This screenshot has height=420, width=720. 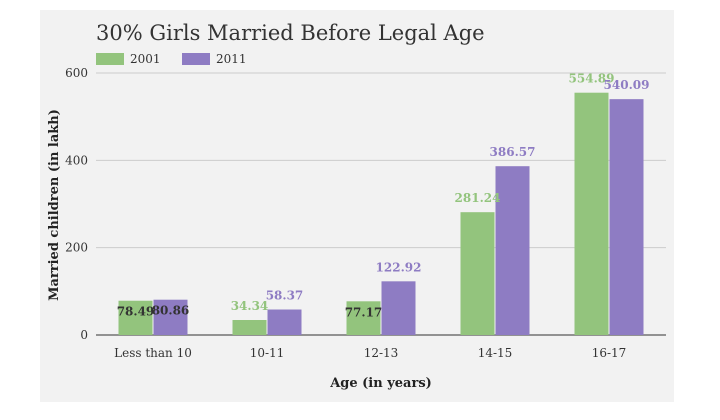 What do you see at coordinates (54, 205) in the screenshot?
I see `y-axis-title: Married children (in lakh)` at bounding box center [54, 205].